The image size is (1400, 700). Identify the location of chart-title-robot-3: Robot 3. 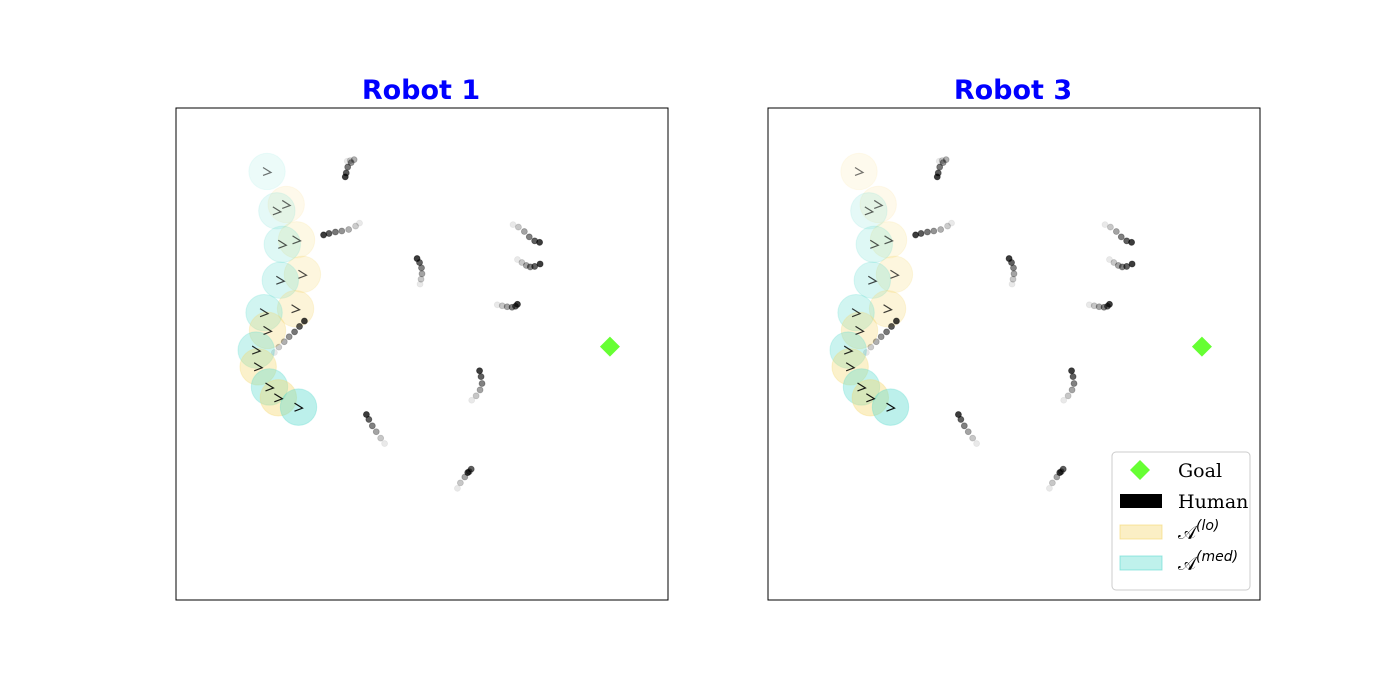
(1013, 90).